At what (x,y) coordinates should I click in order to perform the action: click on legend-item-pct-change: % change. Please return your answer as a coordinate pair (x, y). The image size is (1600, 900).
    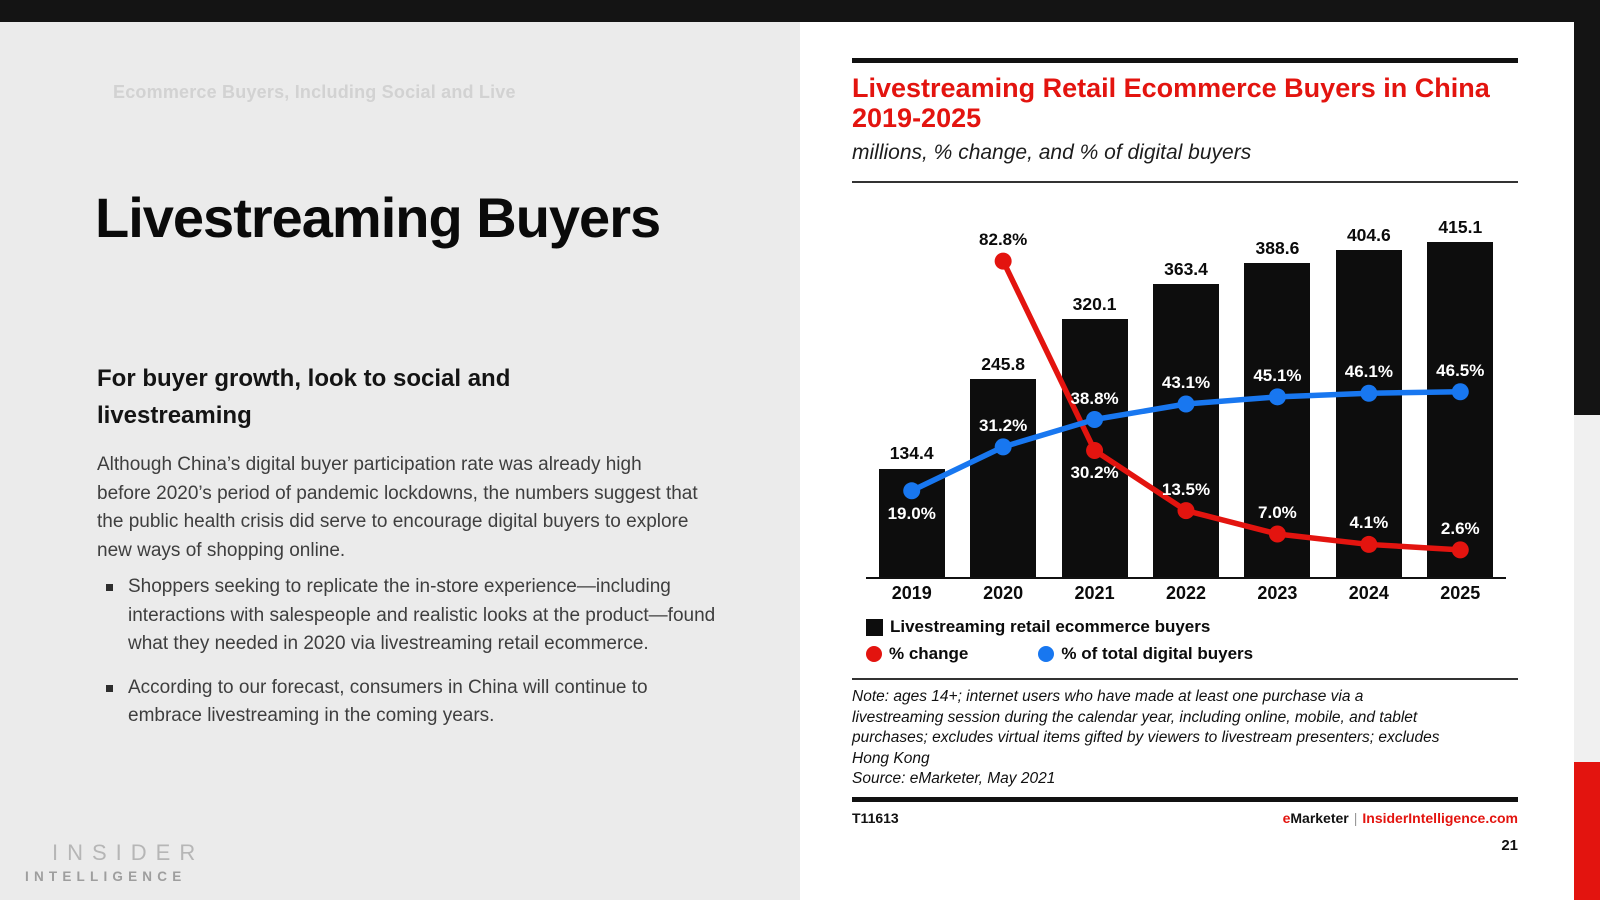
    Looking at the image, I should click on (917, 654).